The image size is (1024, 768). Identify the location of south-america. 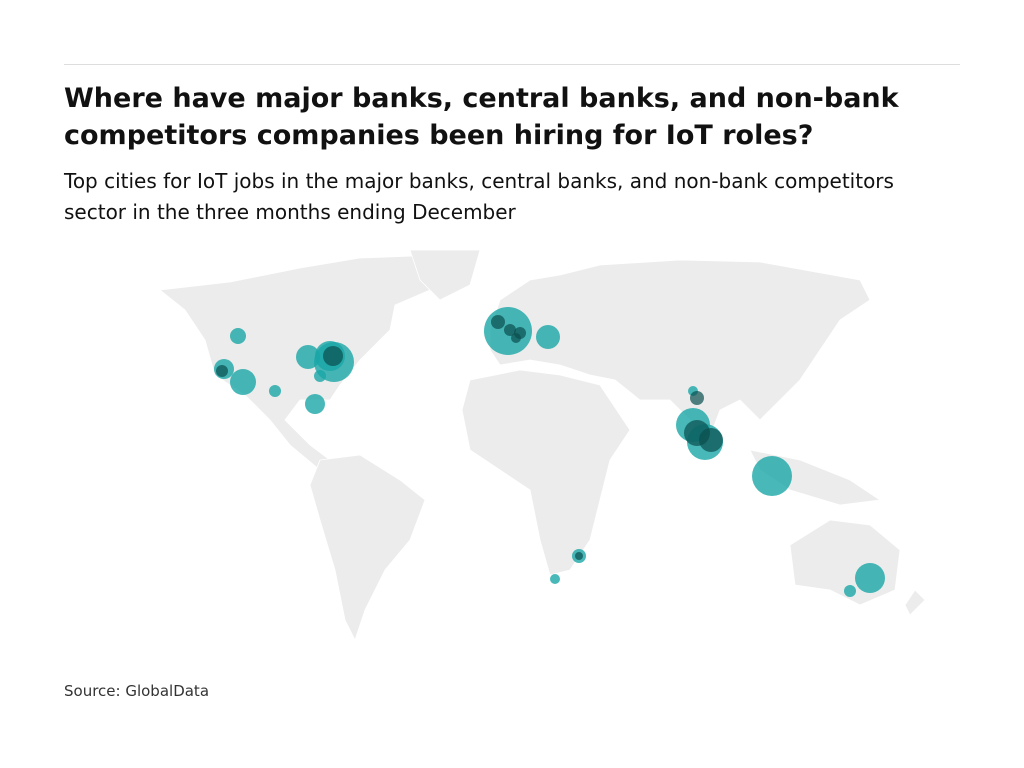
(367, 548).